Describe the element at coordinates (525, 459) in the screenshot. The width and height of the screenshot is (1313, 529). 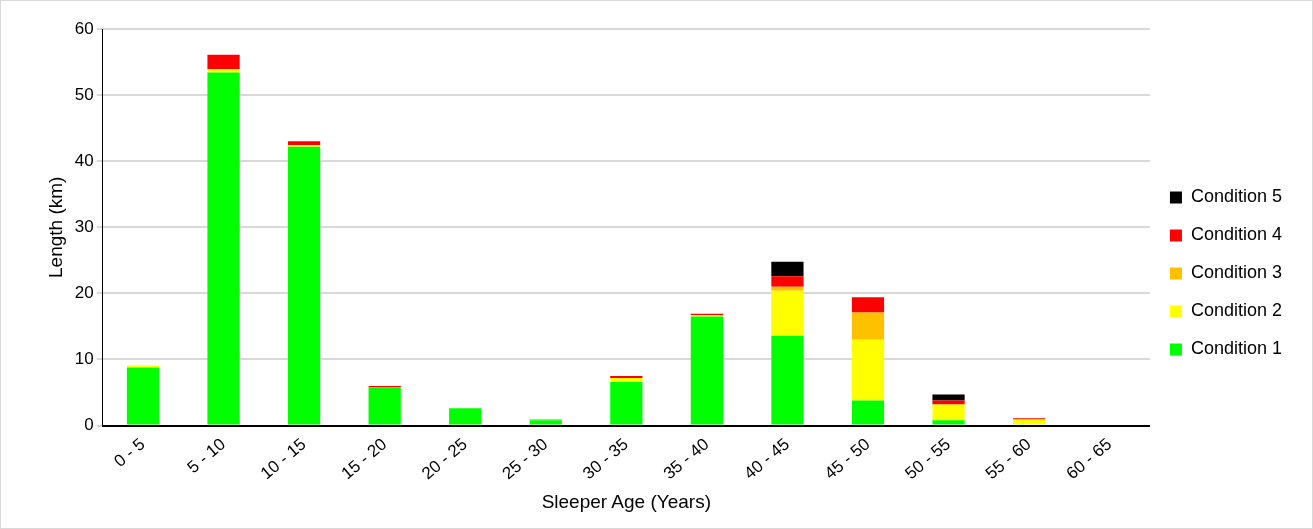
I see `x-tick-label: 25 - 30` at that location.